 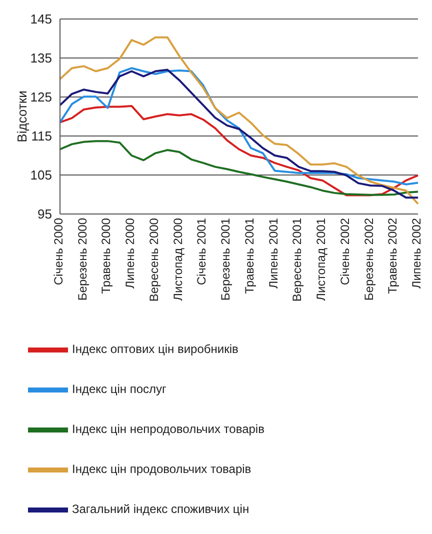 What do you see at coordinates (321, 259) in the screenshot?
I see `x-tick-label: Листопад 2001` at bounding box center [321, 259].